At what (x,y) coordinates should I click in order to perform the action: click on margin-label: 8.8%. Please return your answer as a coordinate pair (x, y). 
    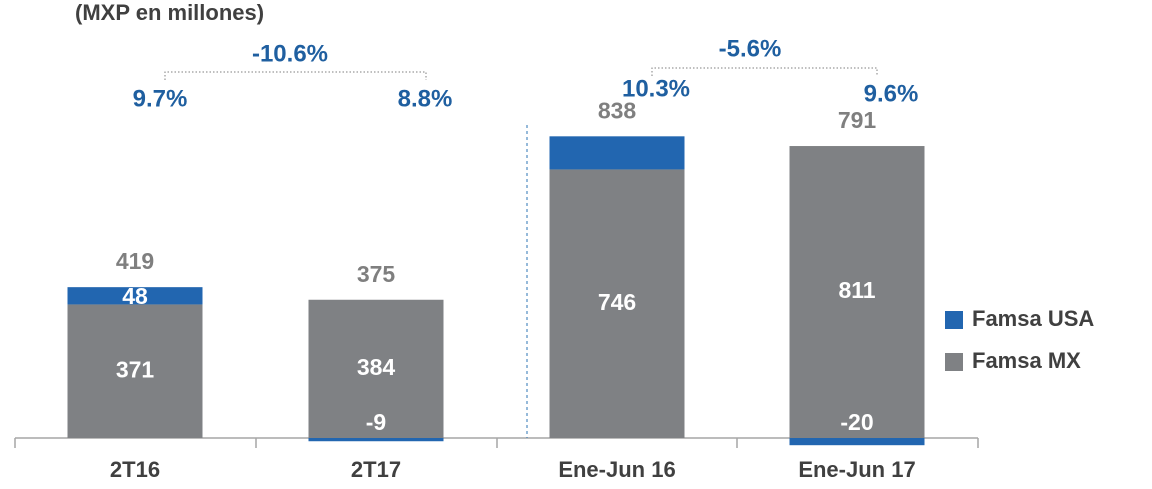
    Looking at the image, I should click on (425, 98).